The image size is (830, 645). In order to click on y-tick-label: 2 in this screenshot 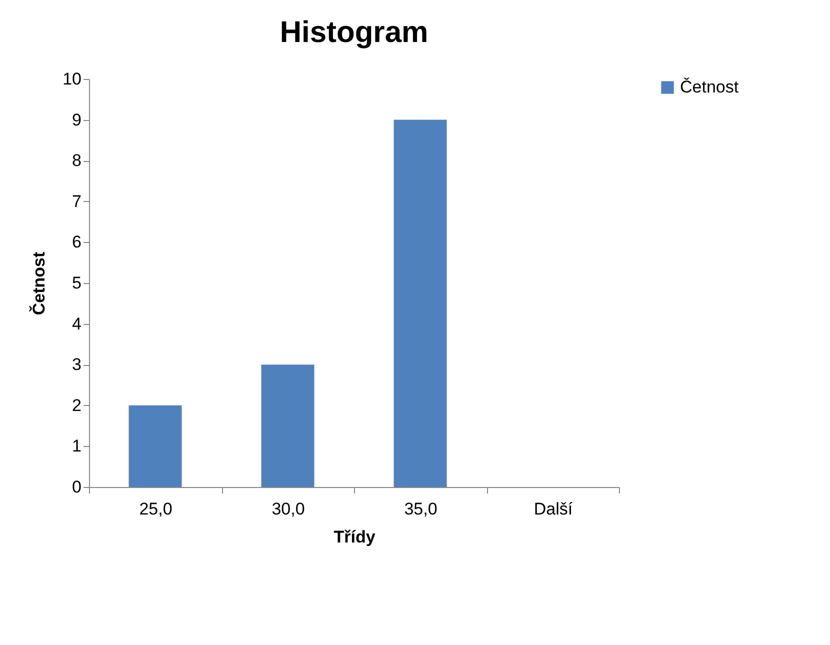, I will do `click(77, 405)`.